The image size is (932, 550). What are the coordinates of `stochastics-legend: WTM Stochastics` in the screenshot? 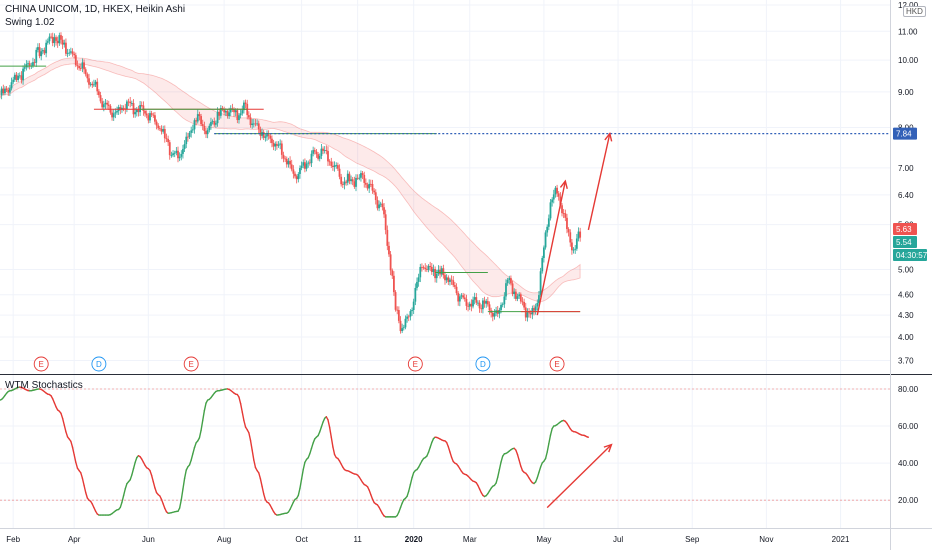 It's located at (44, 385).